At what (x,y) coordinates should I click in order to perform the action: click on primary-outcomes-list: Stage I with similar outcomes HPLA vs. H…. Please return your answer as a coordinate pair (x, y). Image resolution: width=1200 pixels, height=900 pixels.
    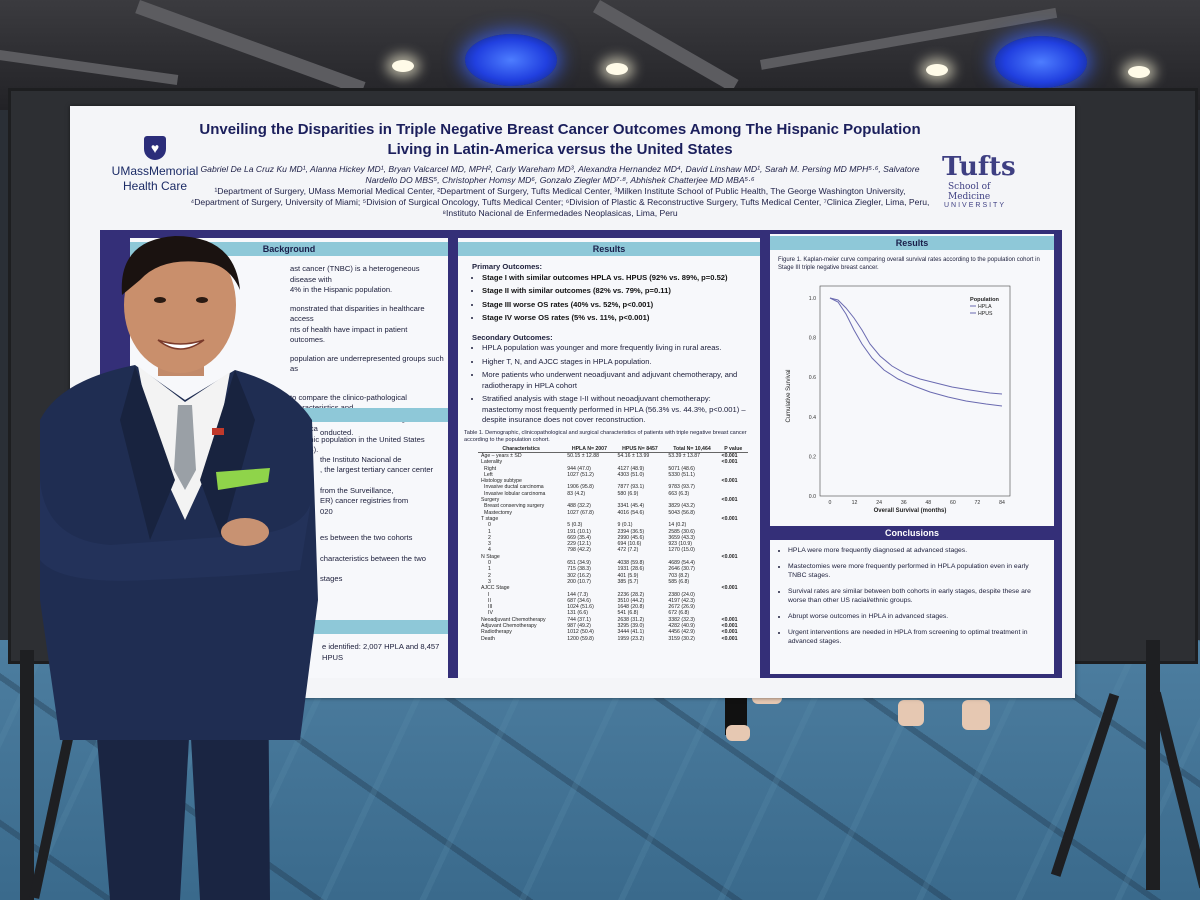
    Looking at the image, I should click on (612, 298).